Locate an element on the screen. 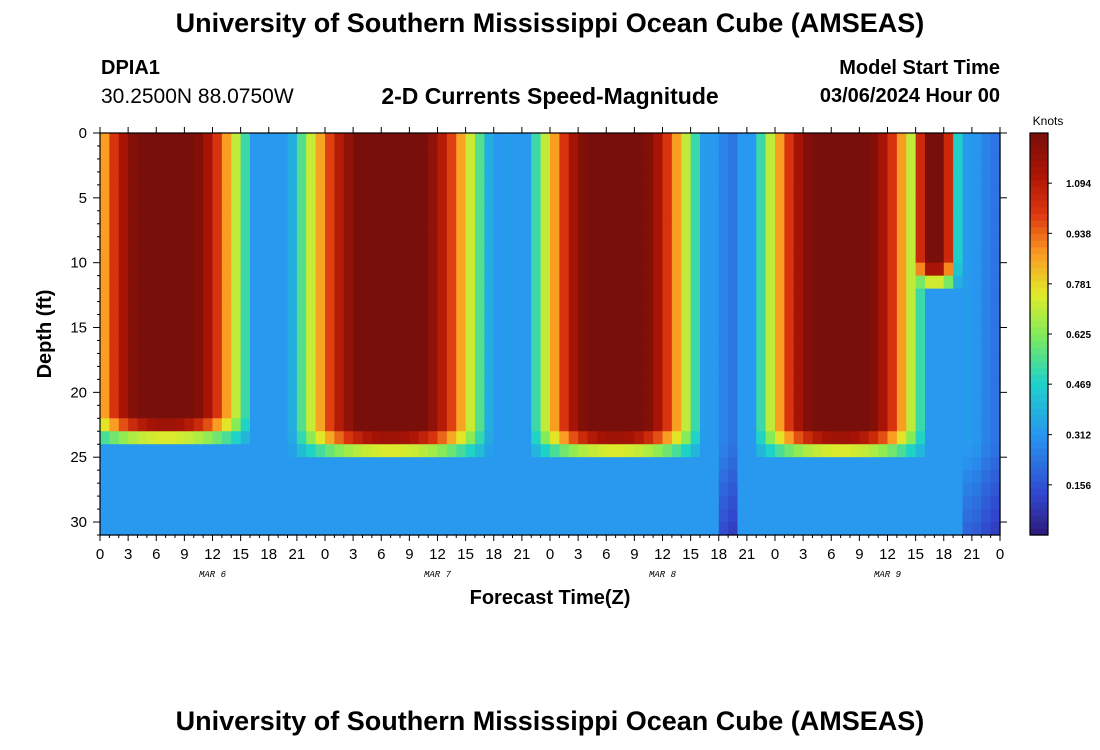 This screenshot has height=750, width=1100. colorbar-label: Knots is located at coordinates (1048, 121).